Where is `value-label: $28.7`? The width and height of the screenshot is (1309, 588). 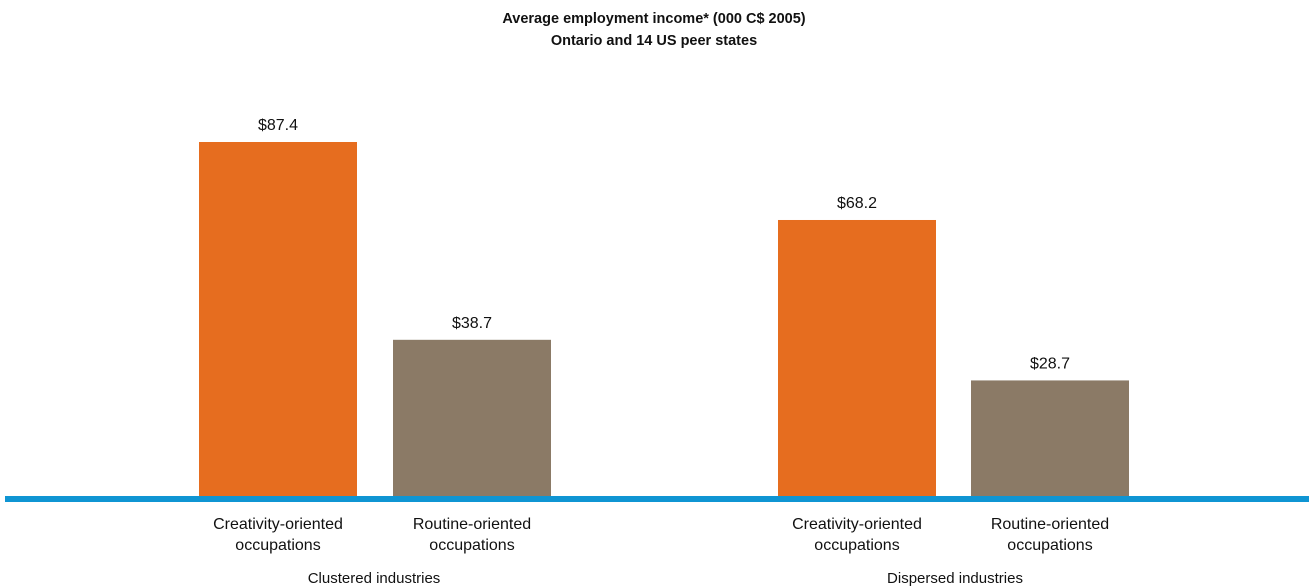
value-label: $28.7 is located at coordinates (1050, 363).